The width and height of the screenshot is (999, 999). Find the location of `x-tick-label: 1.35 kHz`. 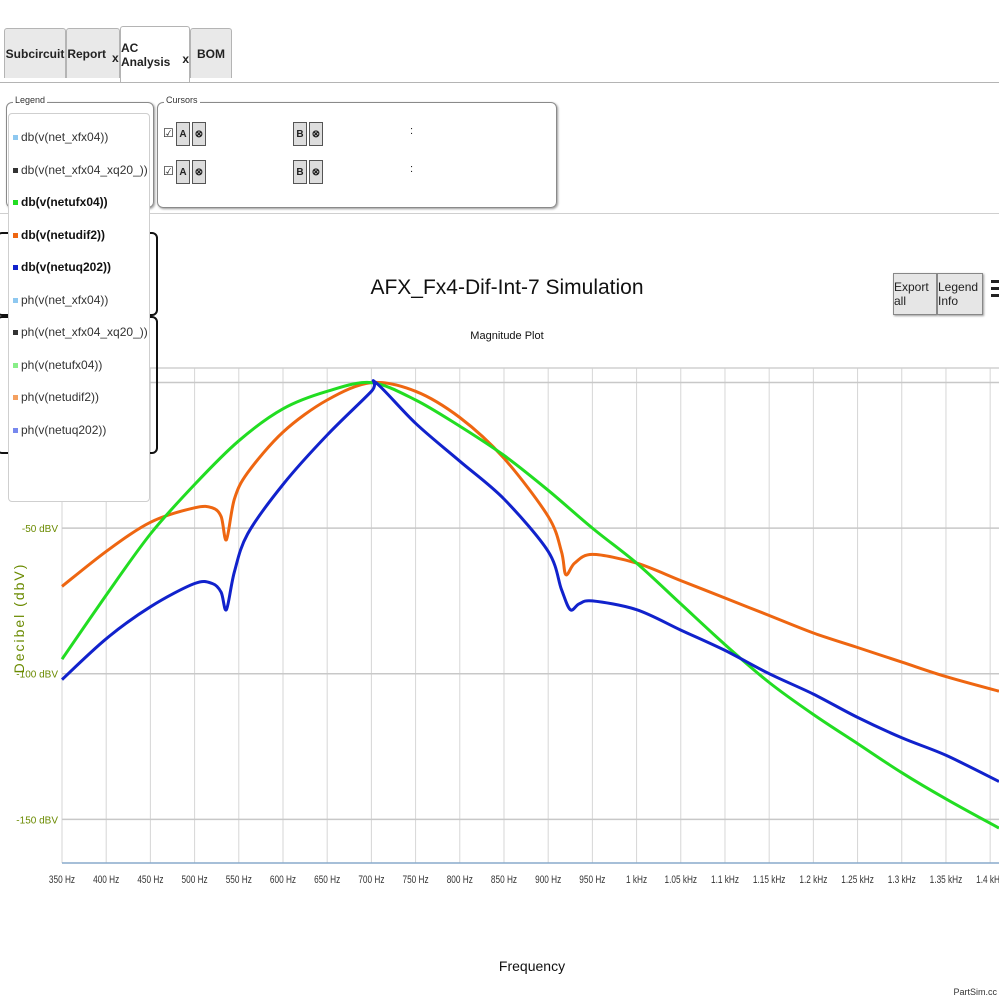

x-tick-label: 1.35 kHz is located at coordinates (946, 880).